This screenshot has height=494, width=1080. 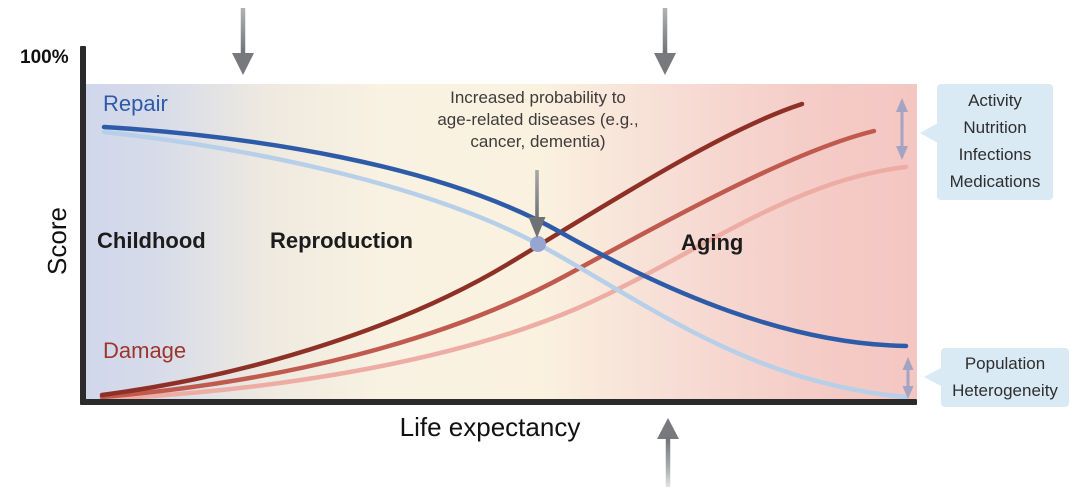 I want to click on annotation-arrow-icon, so click(x=537, y=204).